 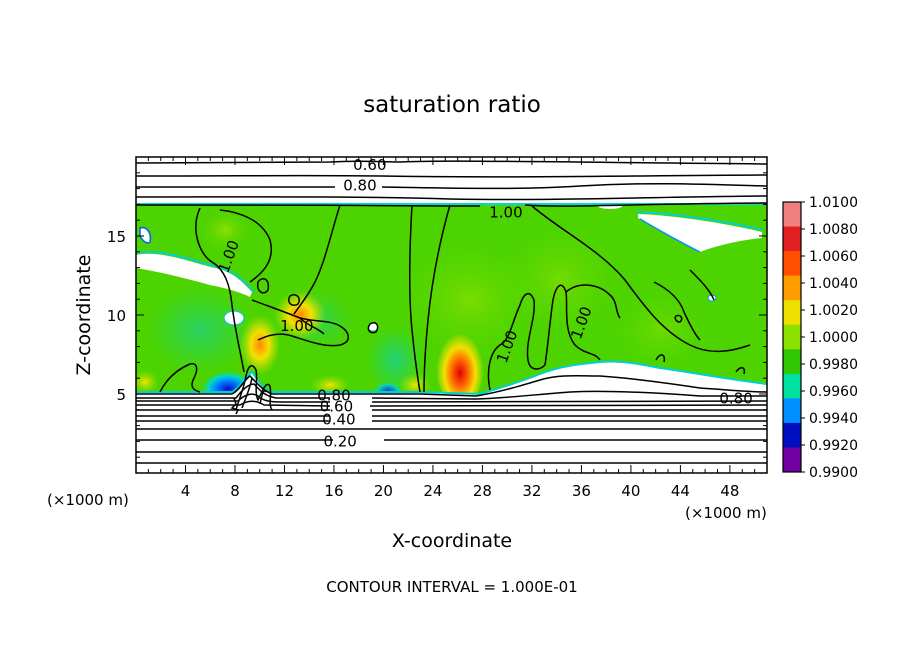 What do you see at coordinates (338, 419) in the screenshot?
I see `contour-label: 0.40` at bounding box center [338, 419].